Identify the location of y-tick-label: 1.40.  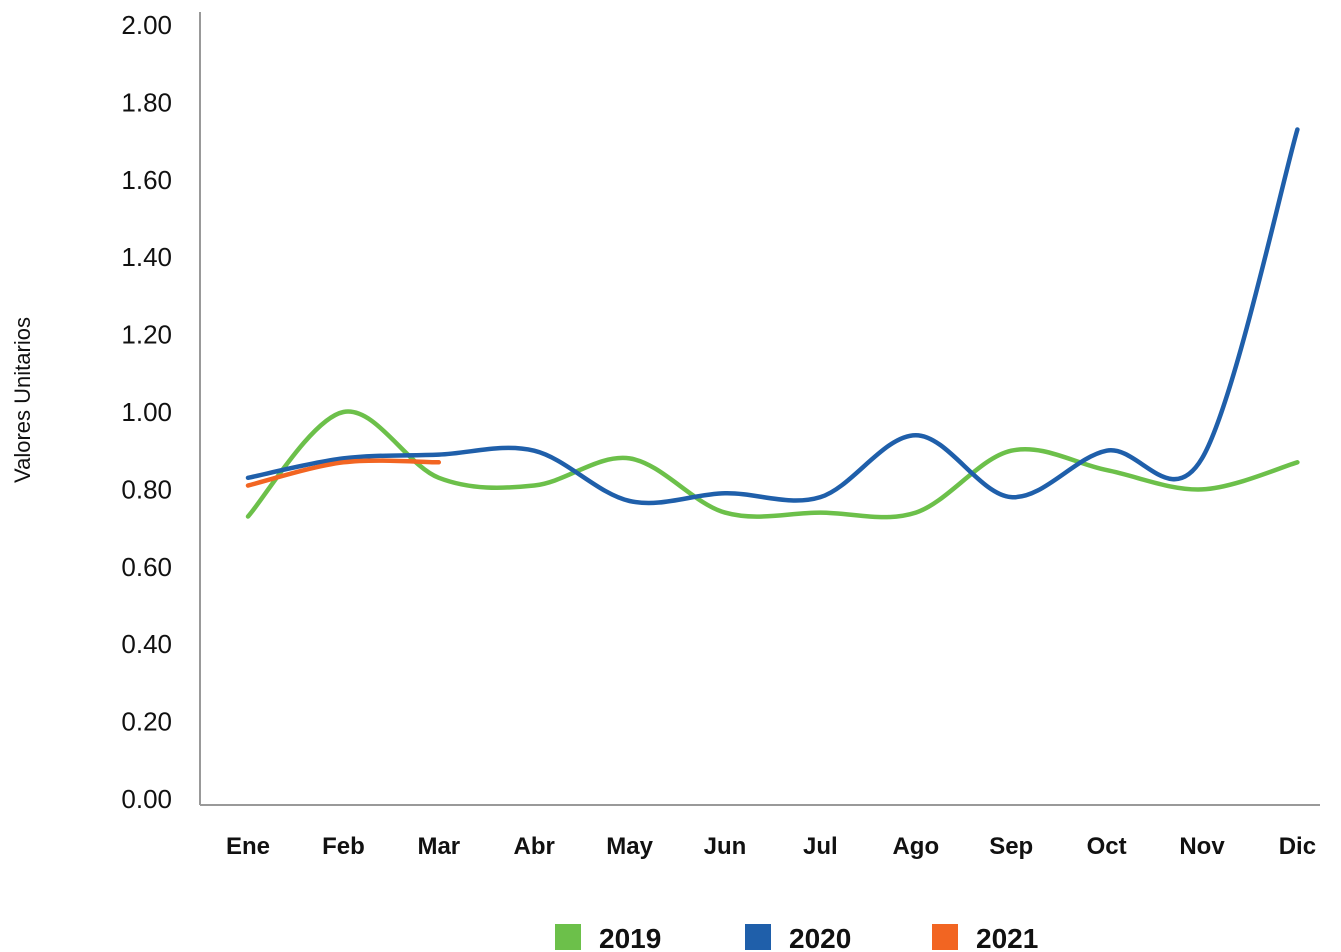
(146, 257).